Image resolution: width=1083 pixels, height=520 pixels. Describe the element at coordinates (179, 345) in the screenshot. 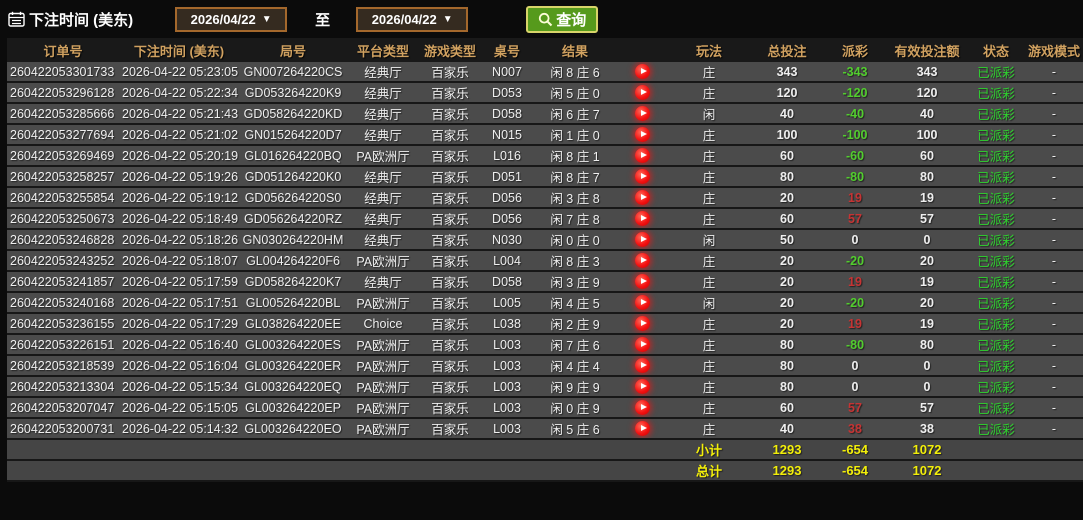

I see `bet-time-cell: 2026-04-22 05:16:40` at that location.